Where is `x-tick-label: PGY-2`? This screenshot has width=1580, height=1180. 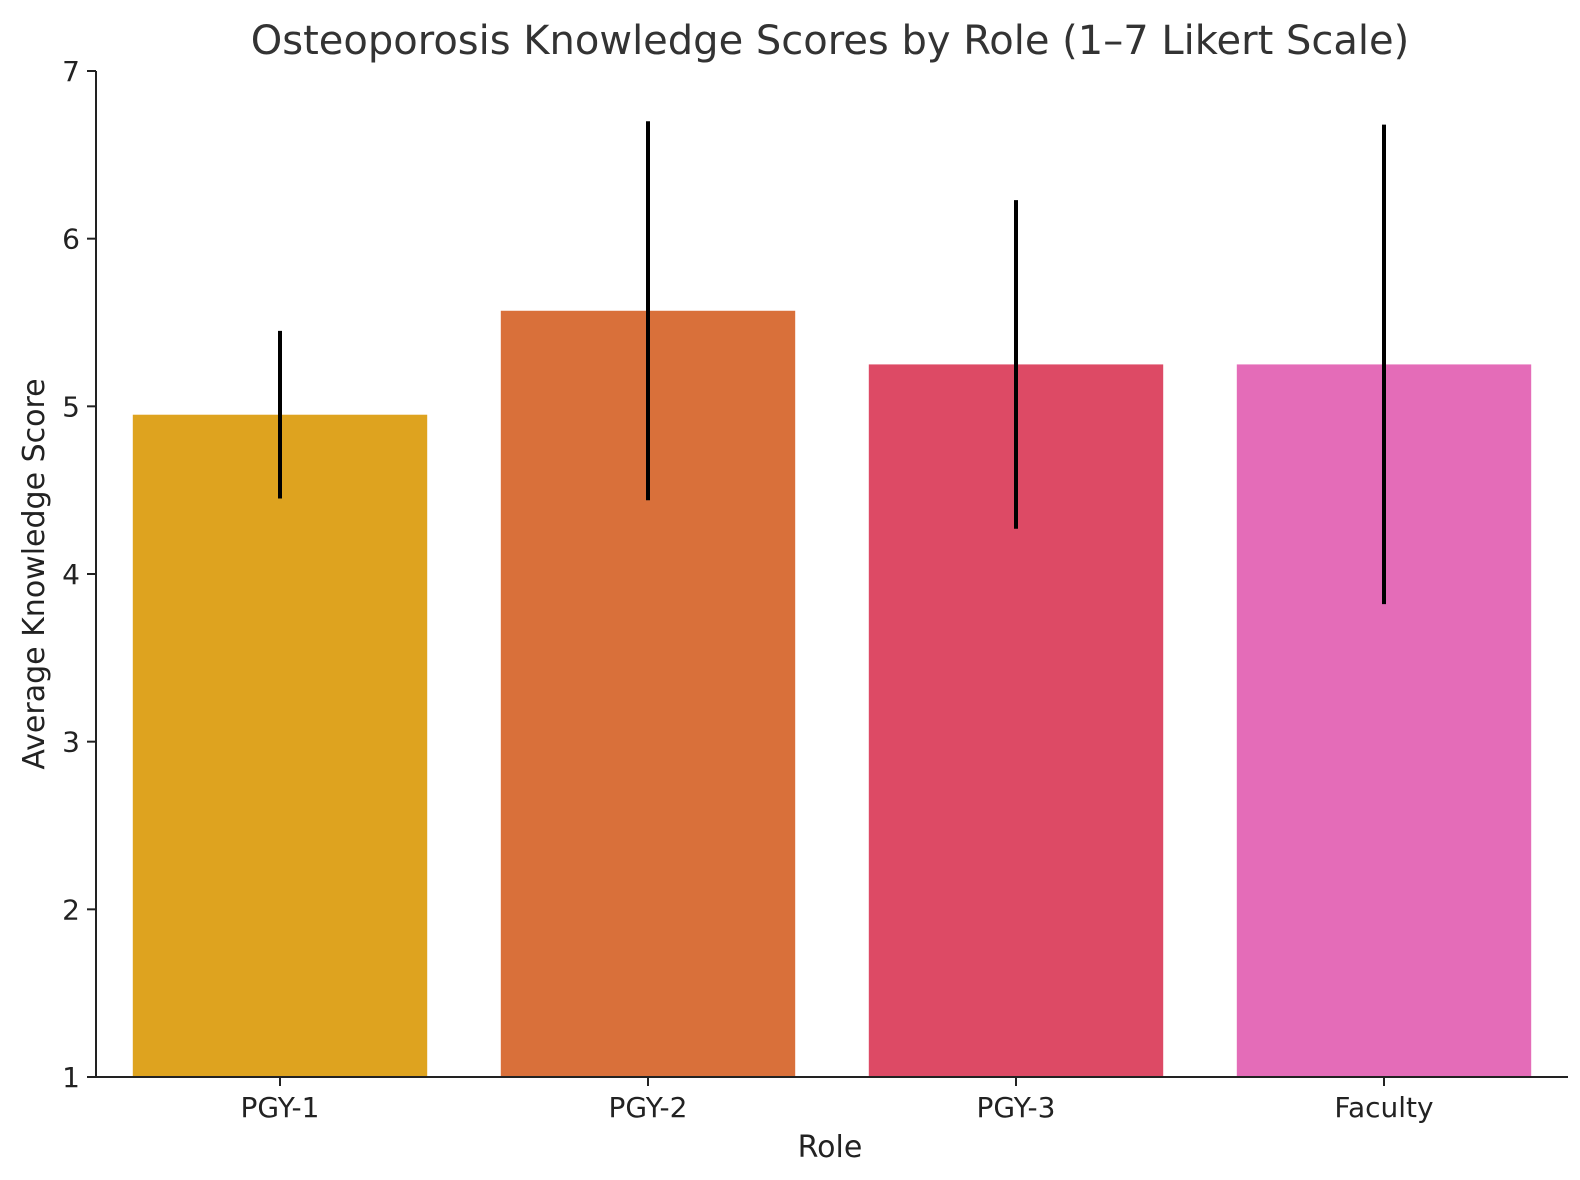 x-tick-label: PGY-2 is located at coordinates (648, 1107).